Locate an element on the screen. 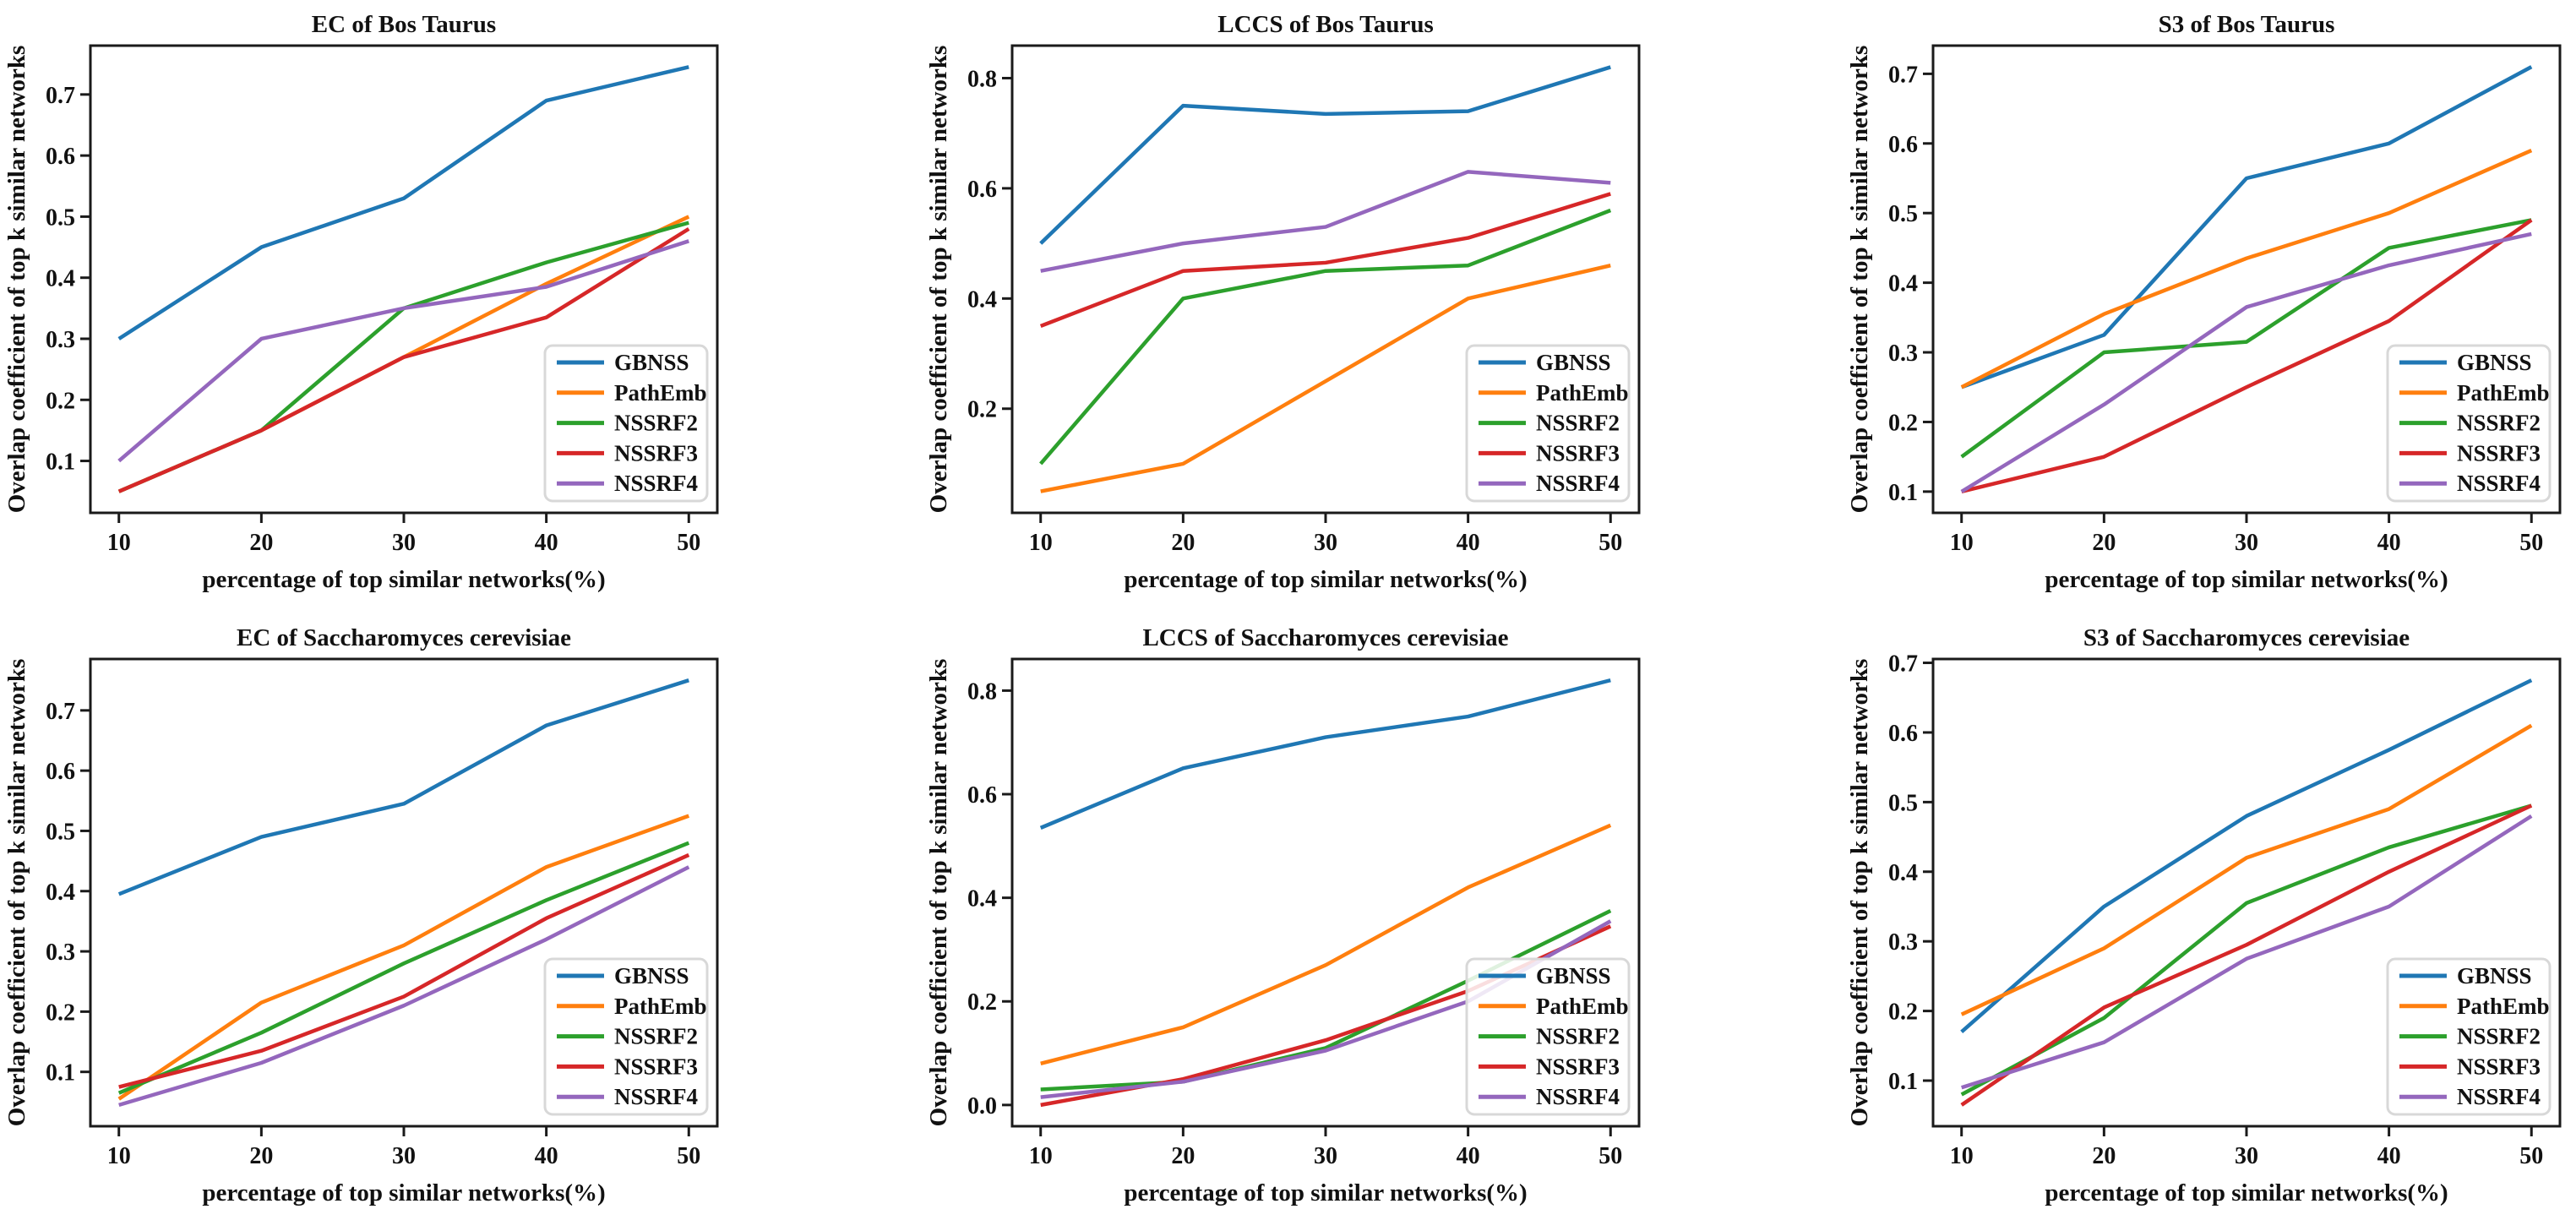  chart-title: LCCS of Saccharomyces cerevisiae is located at coordinates (1325, 637).